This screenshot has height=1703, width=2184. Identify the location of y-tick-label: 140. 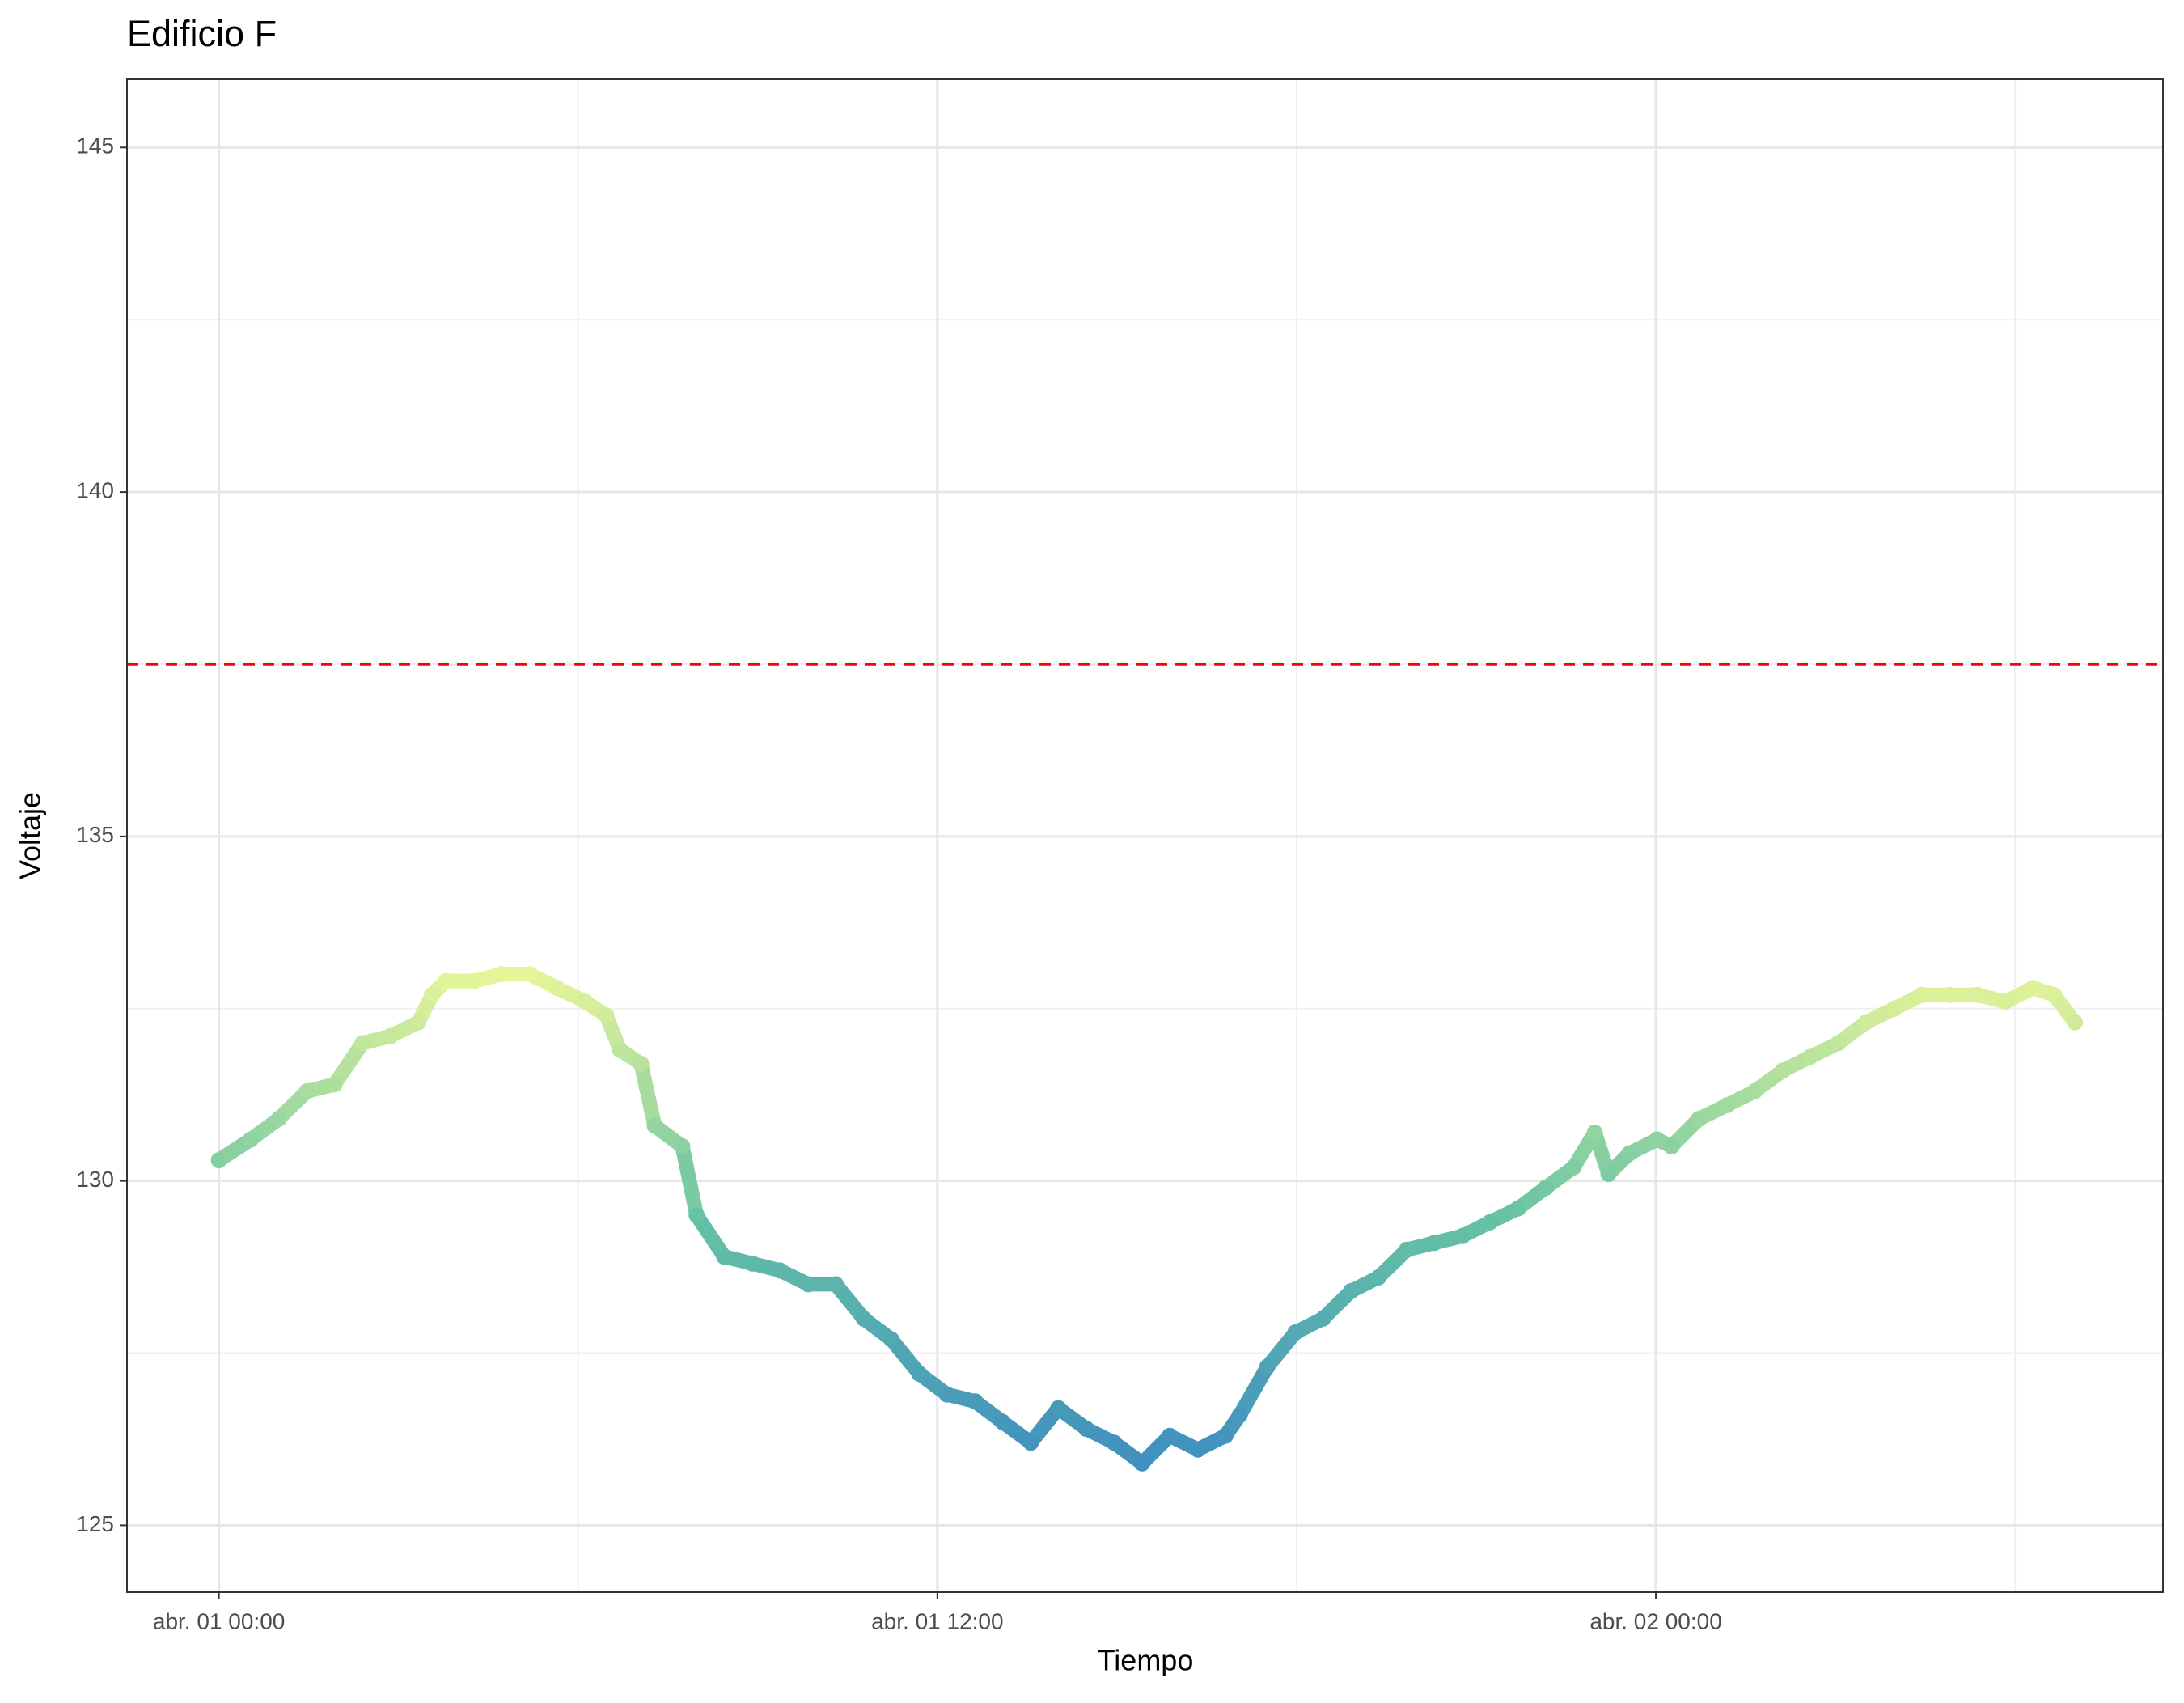
(95, 489).